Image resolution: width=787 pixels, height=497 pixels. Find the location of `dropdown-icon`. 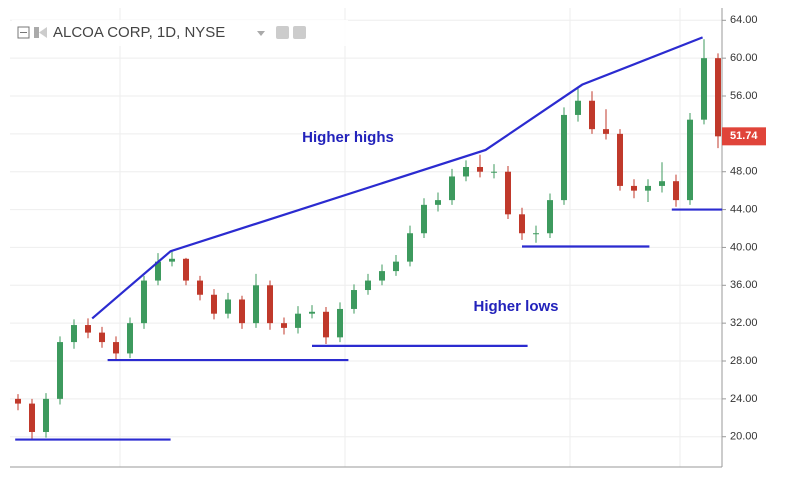

dropdown-icon is located at coordinates (261, 33).